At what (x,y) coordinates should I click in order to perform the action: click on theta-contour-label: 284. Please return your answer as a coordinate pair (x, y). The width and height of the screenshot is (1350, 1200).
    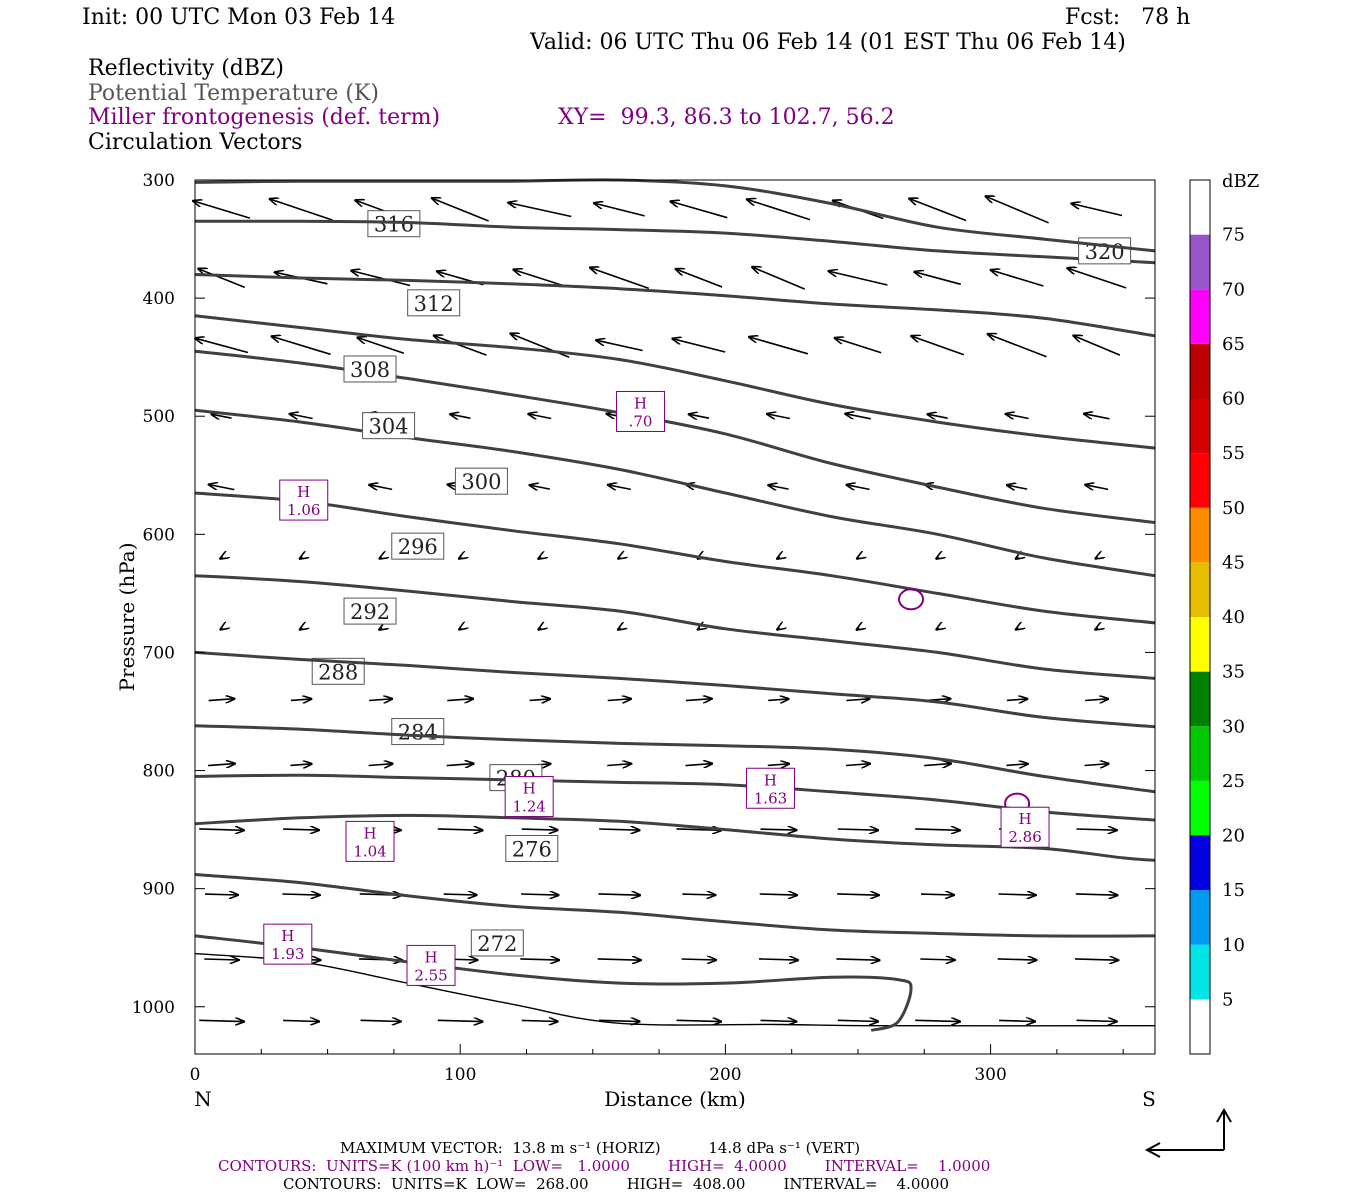
    Looking at the image, I should click on (418, 733).